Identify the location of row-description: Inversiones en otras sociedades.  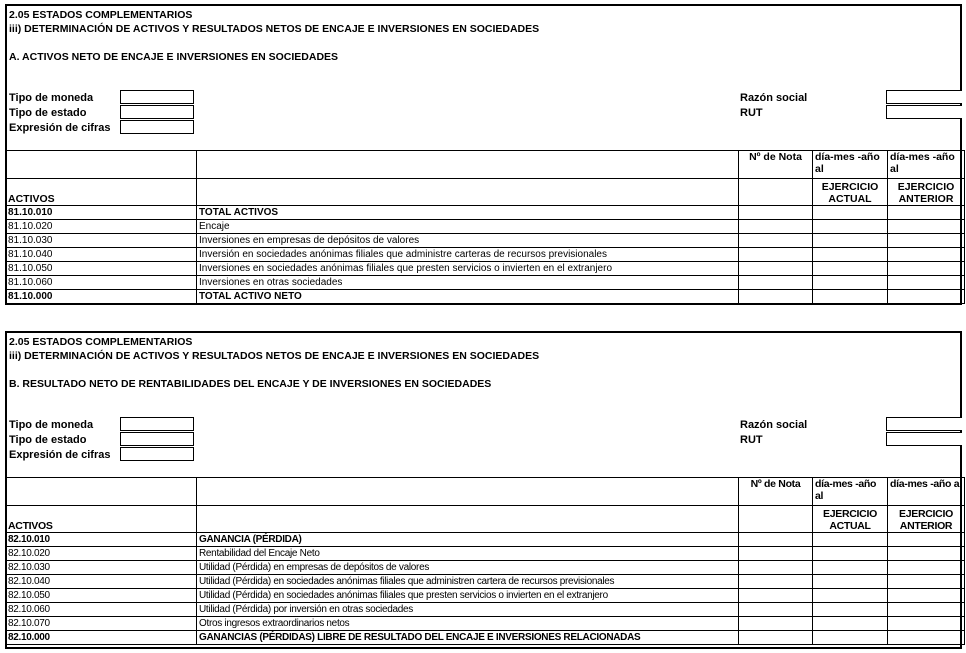
(467, 282).